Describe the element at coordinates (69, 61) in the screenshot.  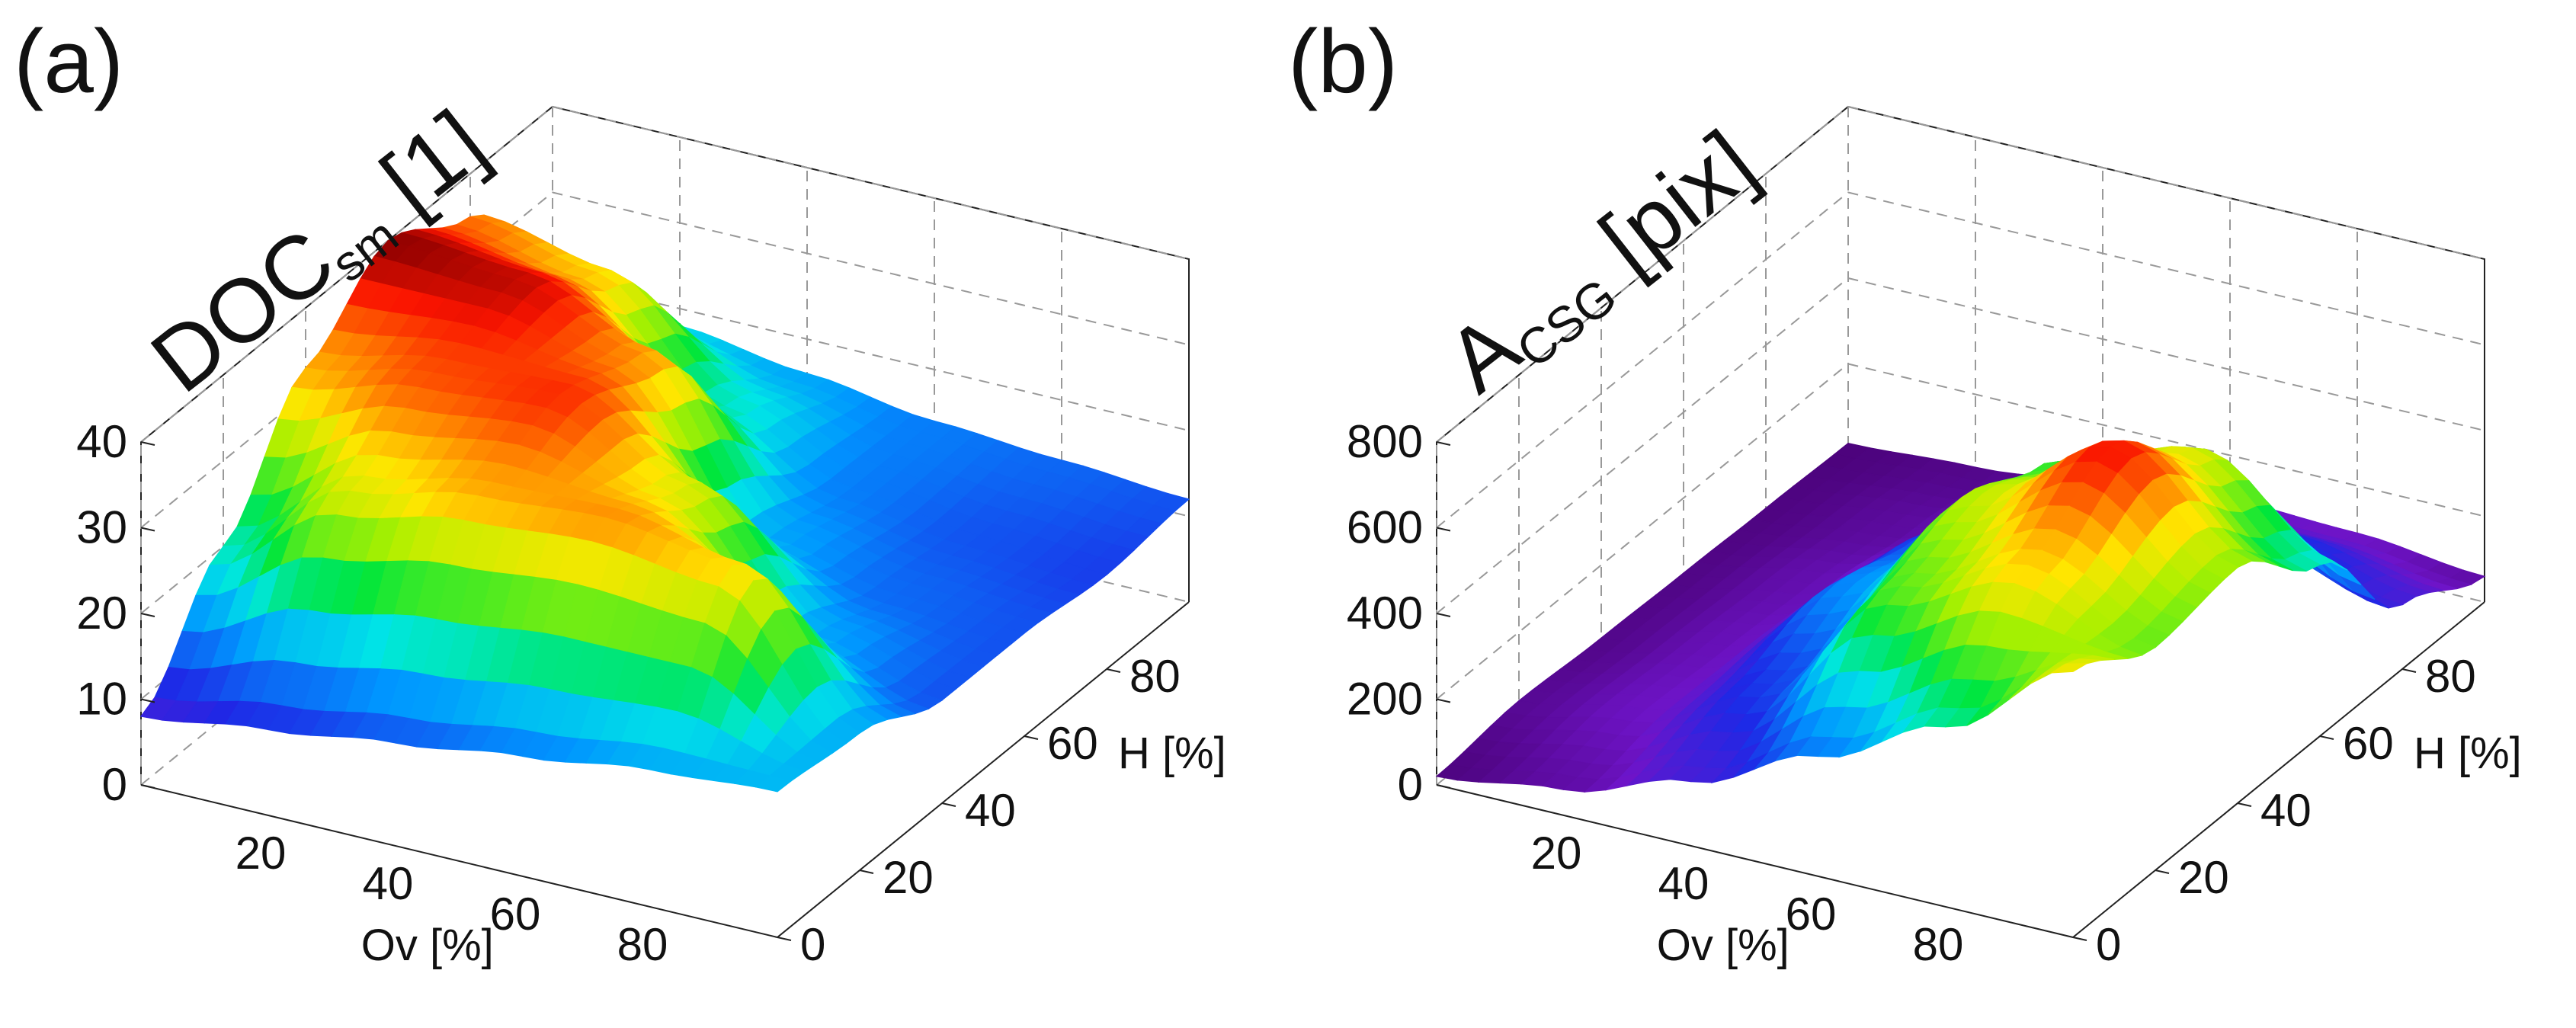
I see `panel-label: (a)` at that location.